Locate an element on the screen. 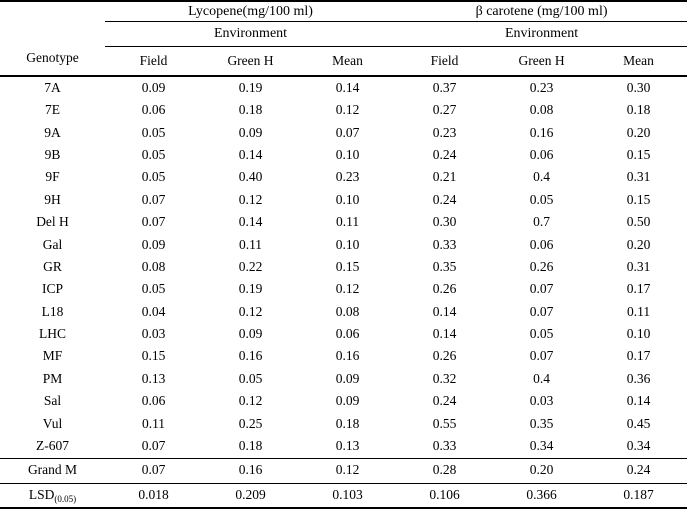  lsd-value: 0.106 is located at coordinates (445, 495).